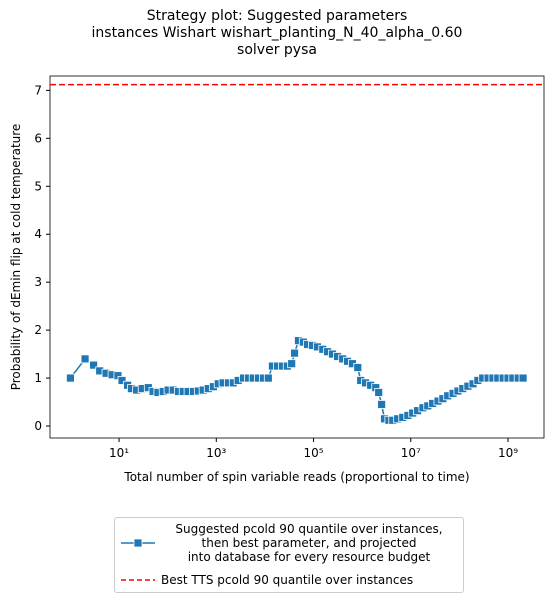  Describe the element at coordinates (216, 453) in the screenshot. I see `x-tick-label: 10³` at that location.